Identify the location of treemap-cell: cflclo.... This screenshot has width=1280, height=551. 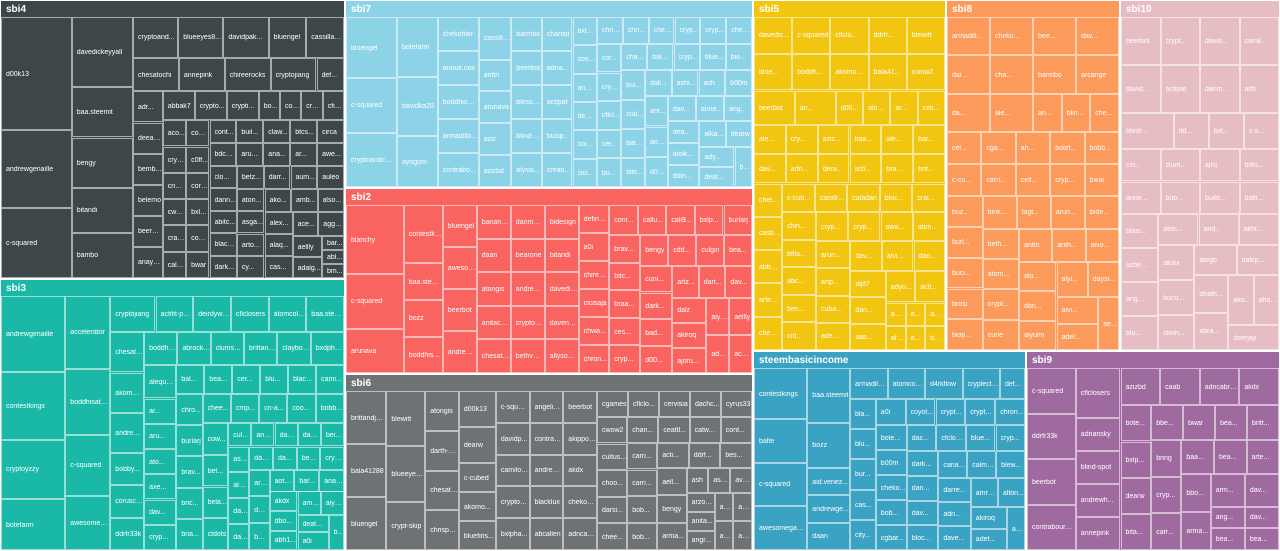
(643, 404).